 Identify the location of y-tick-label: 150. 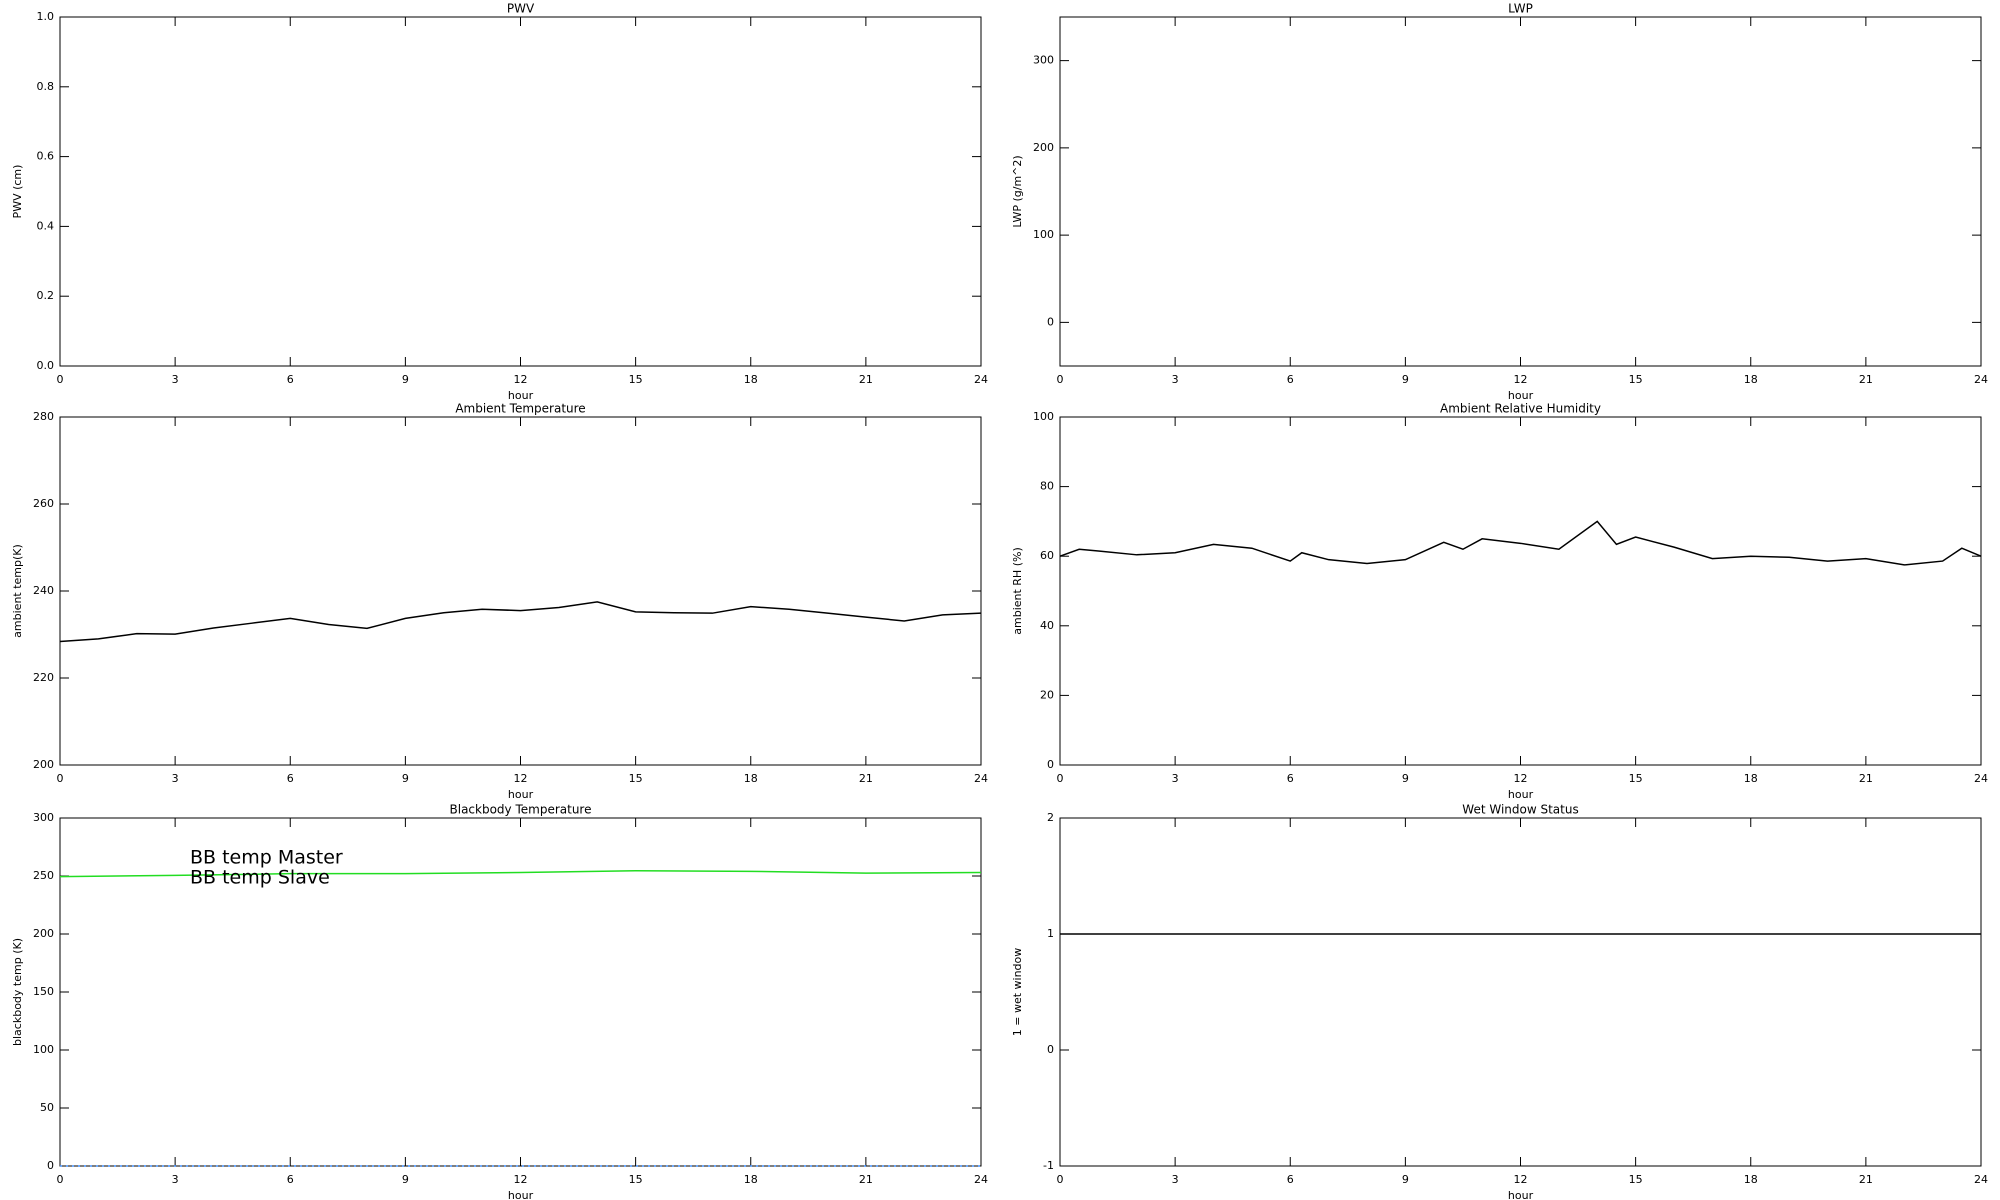
(43, 991).